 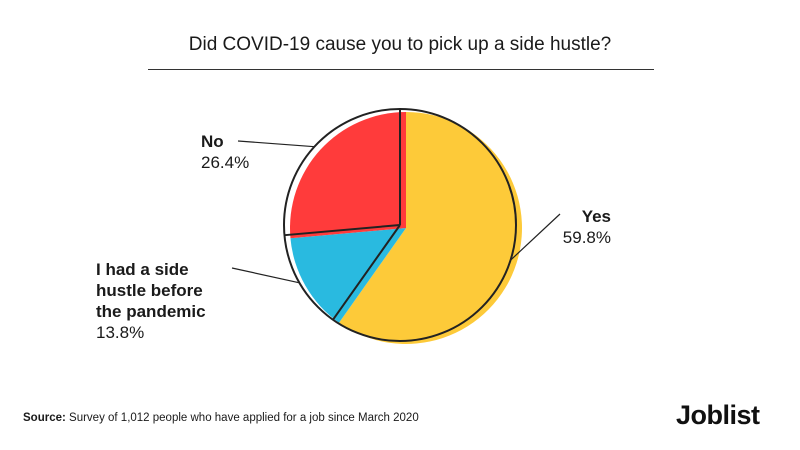 What do you see at coordinates (120, 332) in the screenshot?
I see `slice-label-side-hustle-value: 13.8%` at bounding box center [120, 332].